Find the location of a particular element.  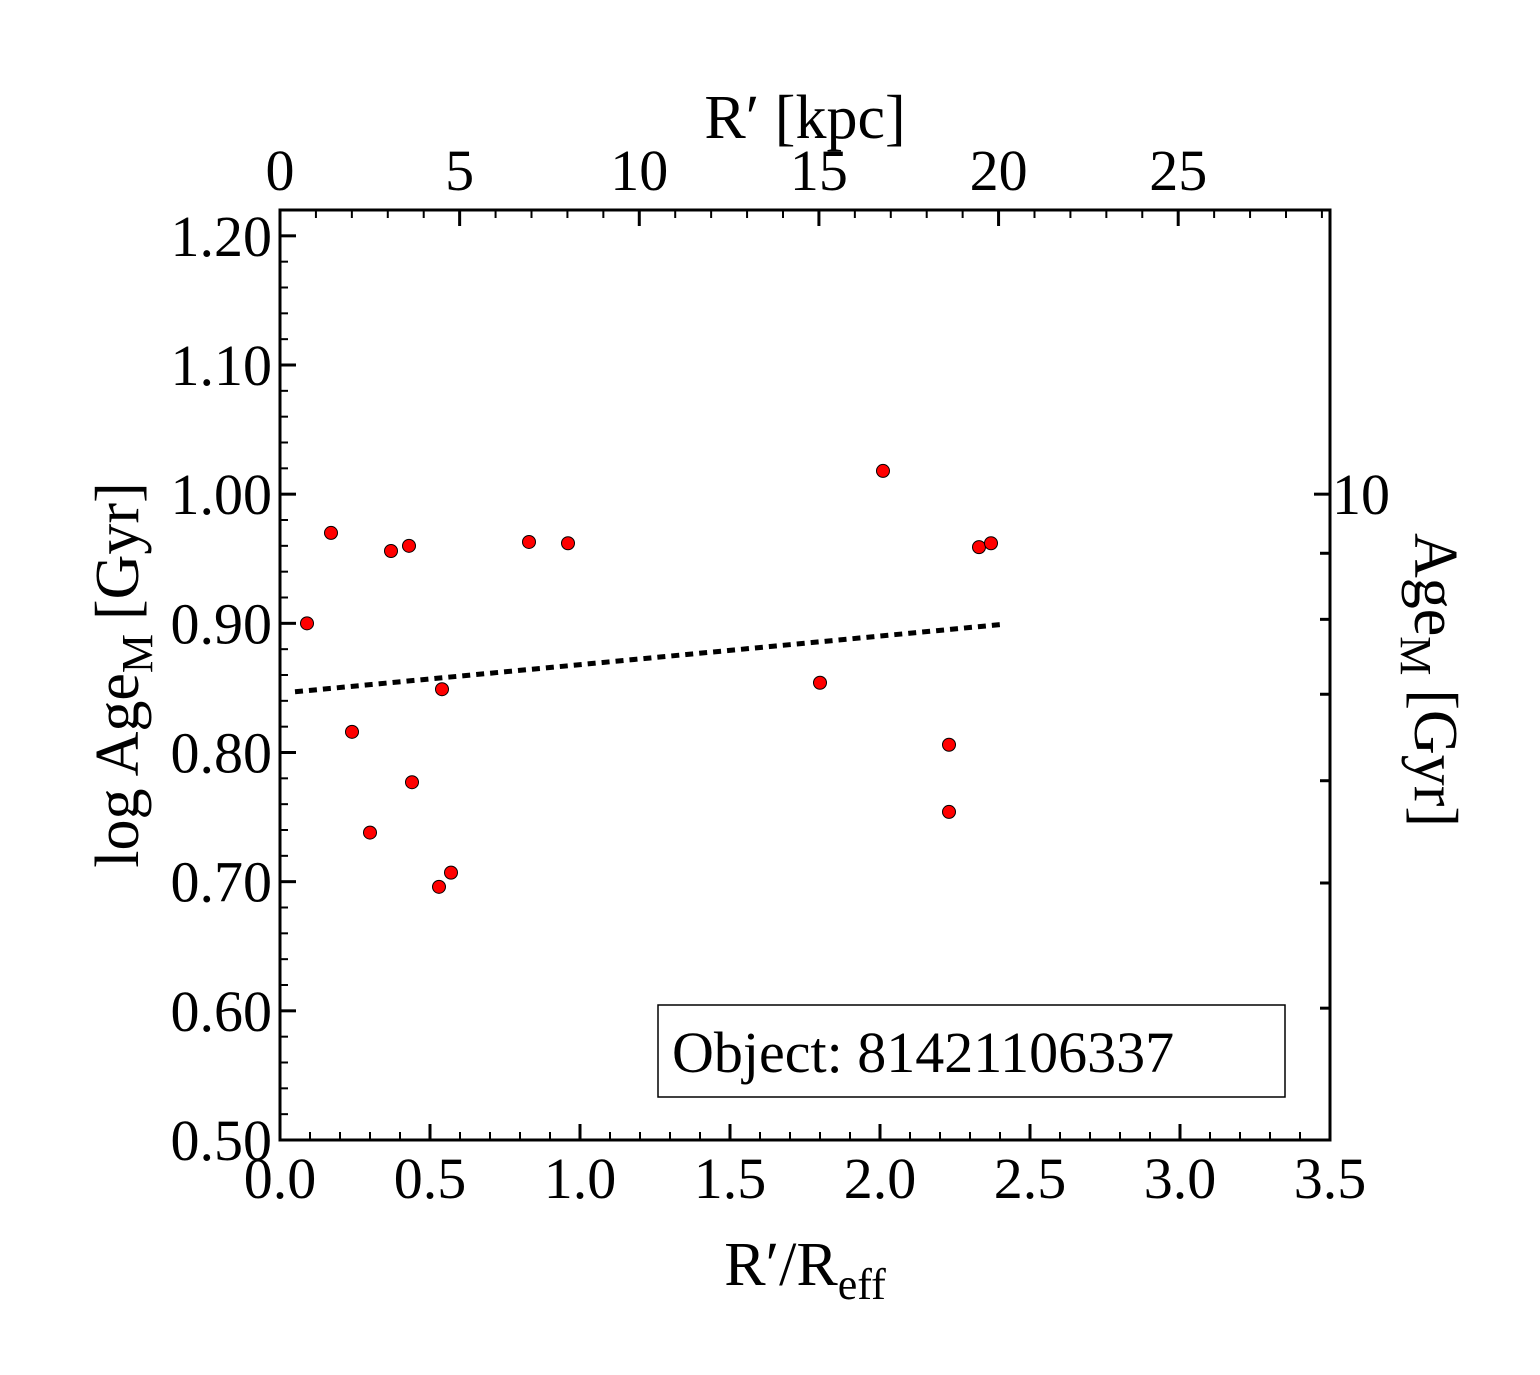

y-tick-label: 1.10 is located at coordinates (222, 365).